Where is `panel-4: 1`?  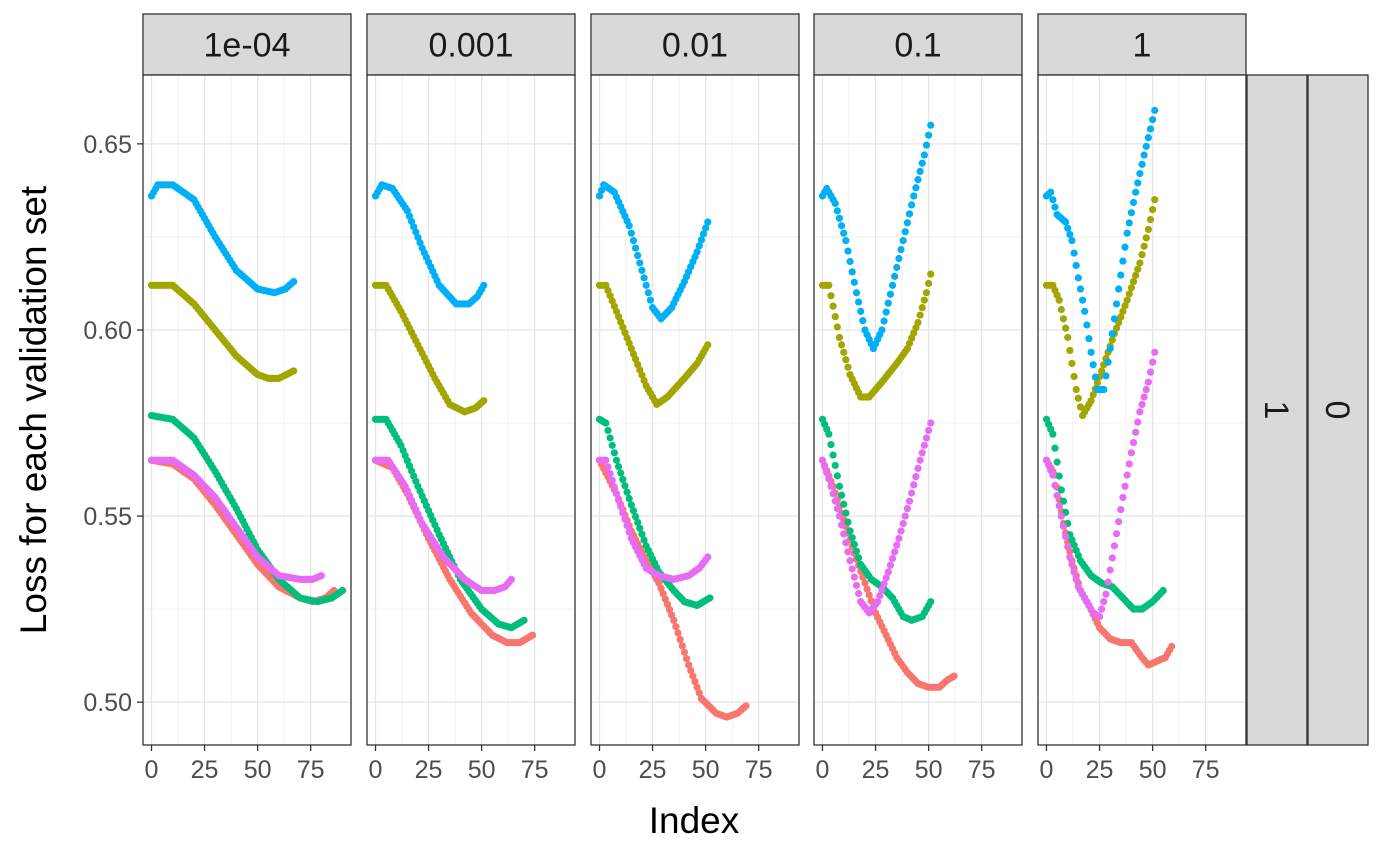
panel-4: 1 is located at coordinates (1142, 379).